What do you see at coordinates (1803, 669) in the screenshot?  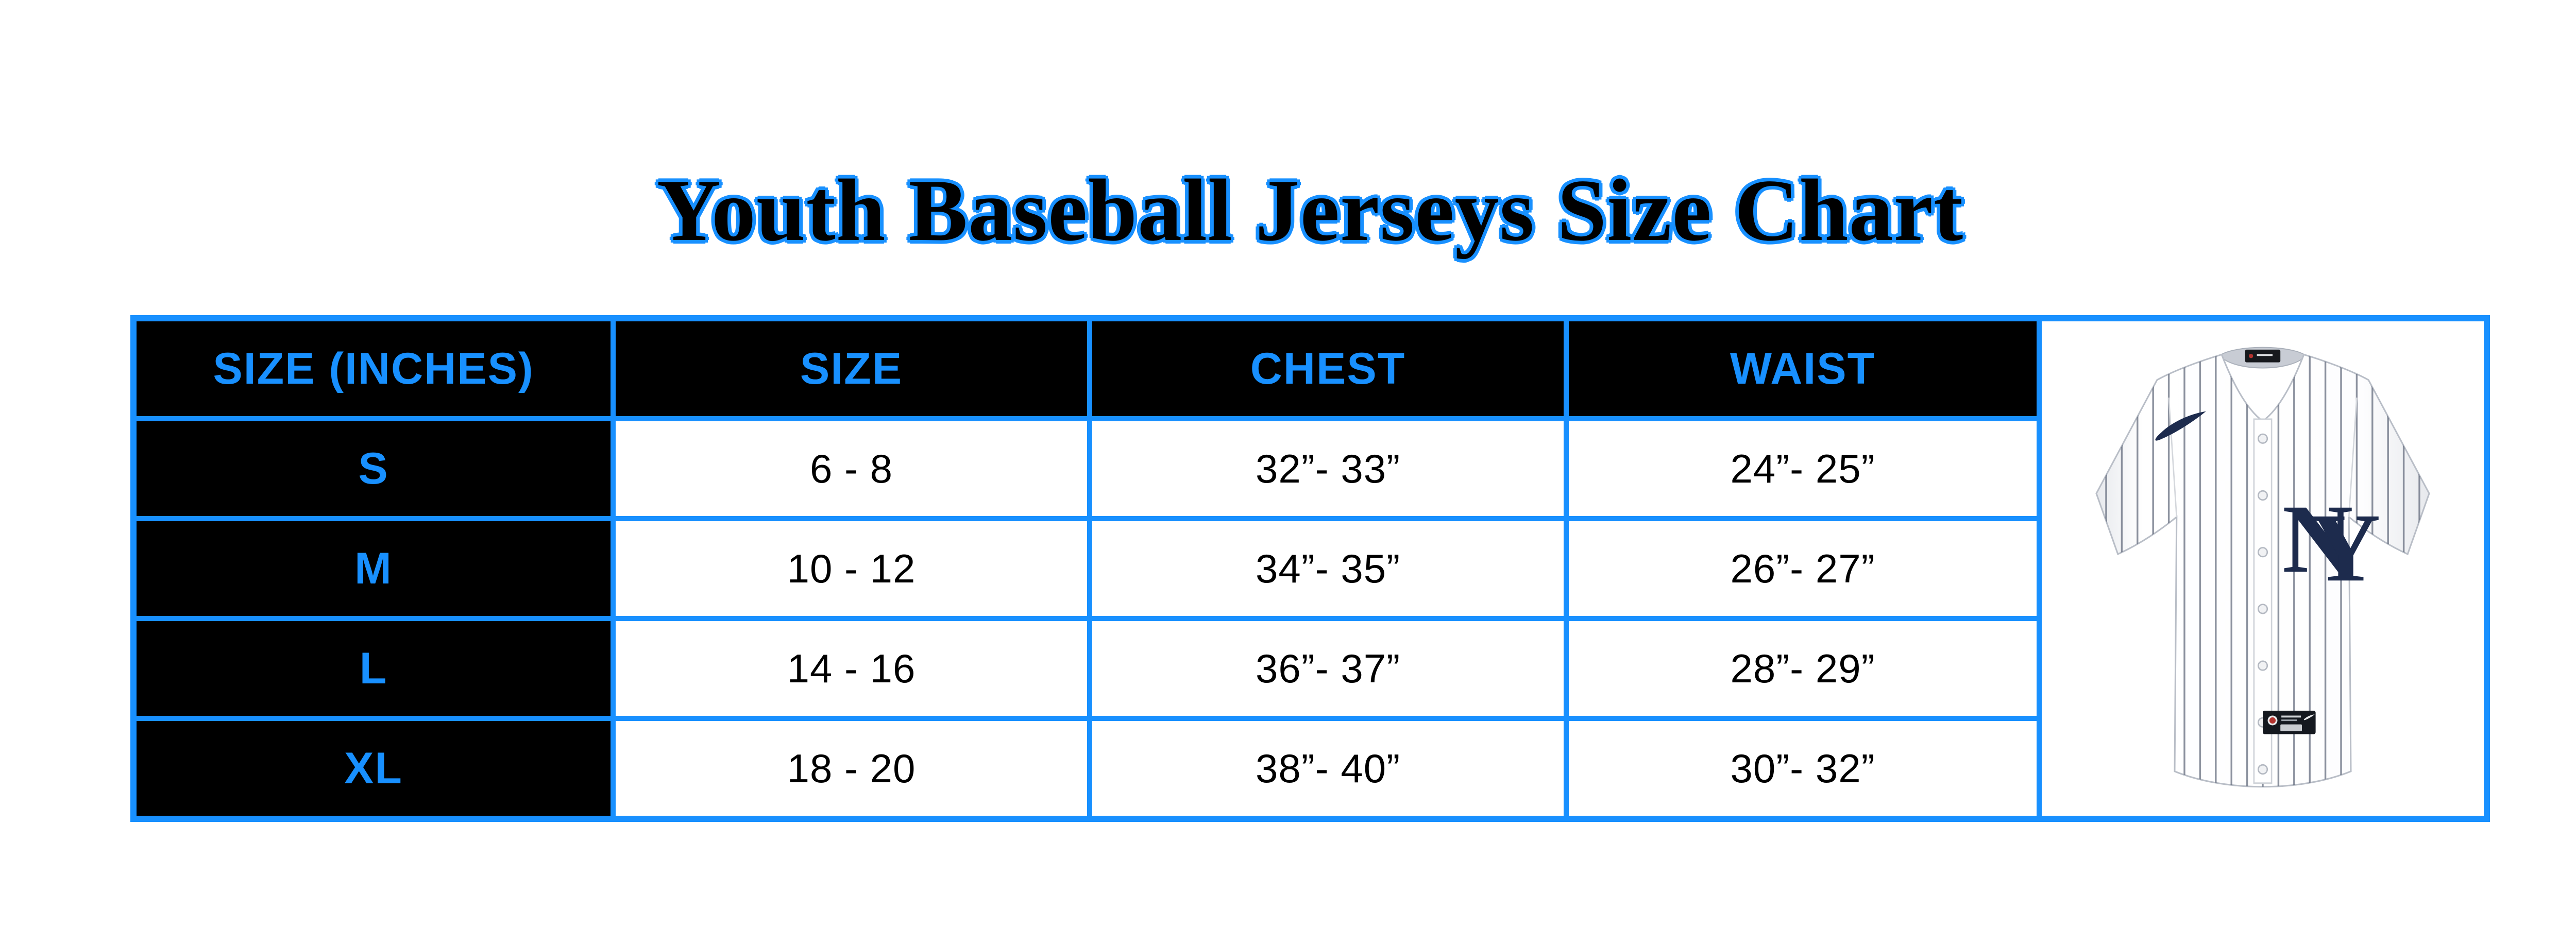 I see `waist-cell: 28”- 29”` at bounding box center [1803, 669].